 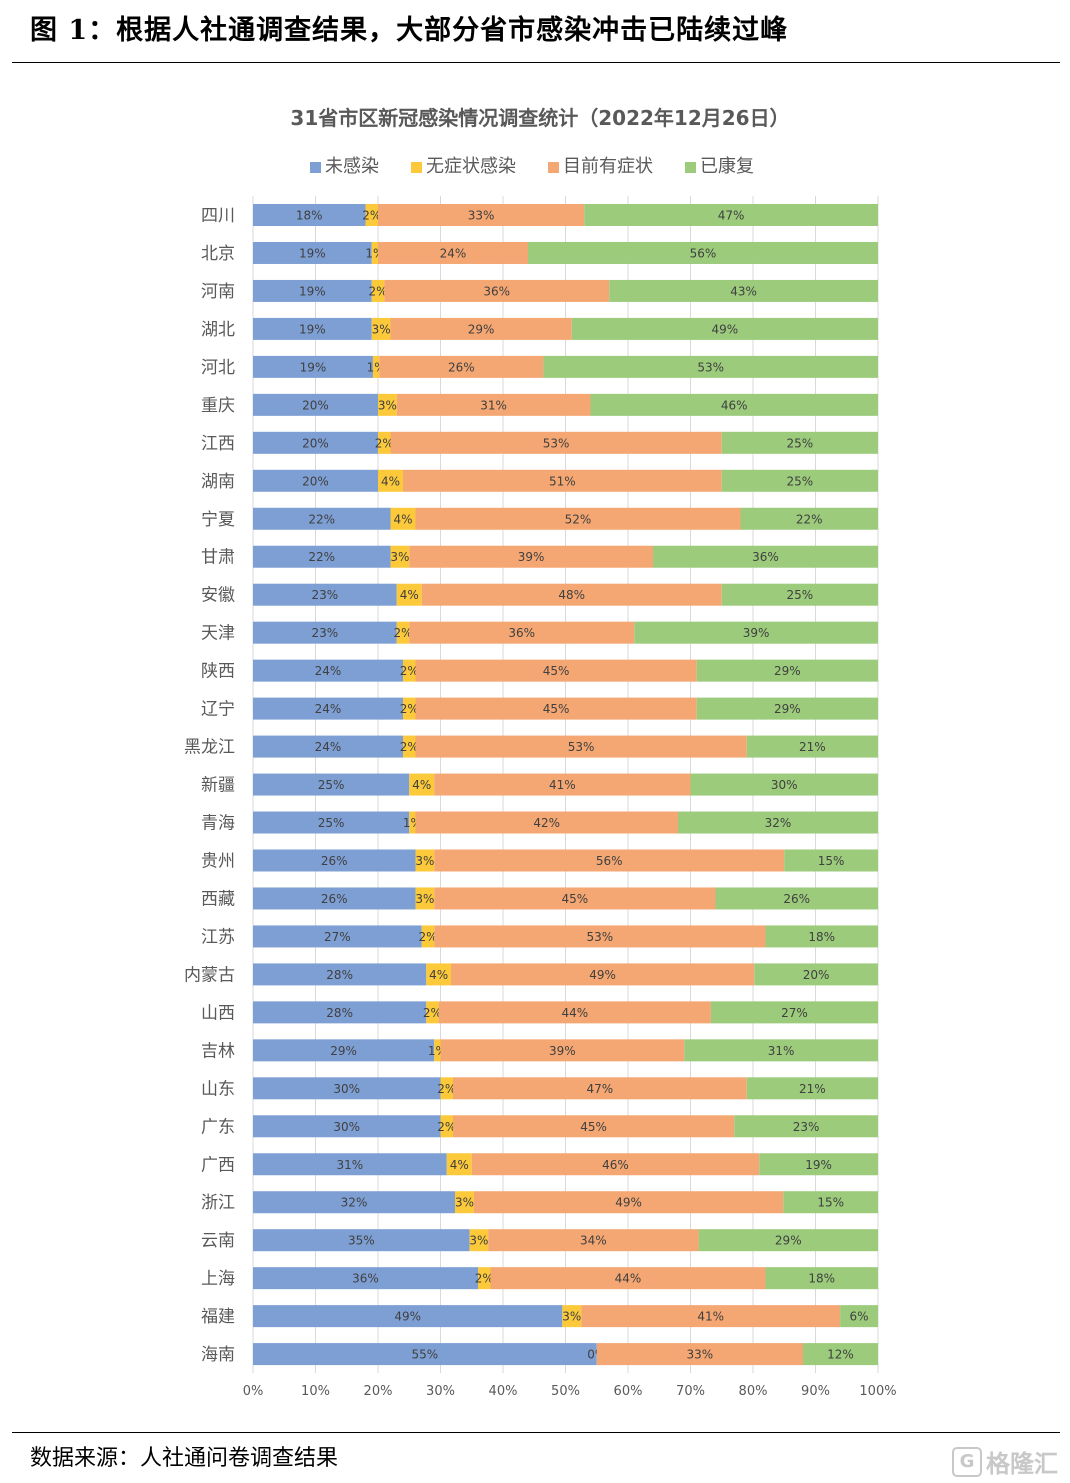 I want to click on data-label: 23%, so click(x=325, y=633).